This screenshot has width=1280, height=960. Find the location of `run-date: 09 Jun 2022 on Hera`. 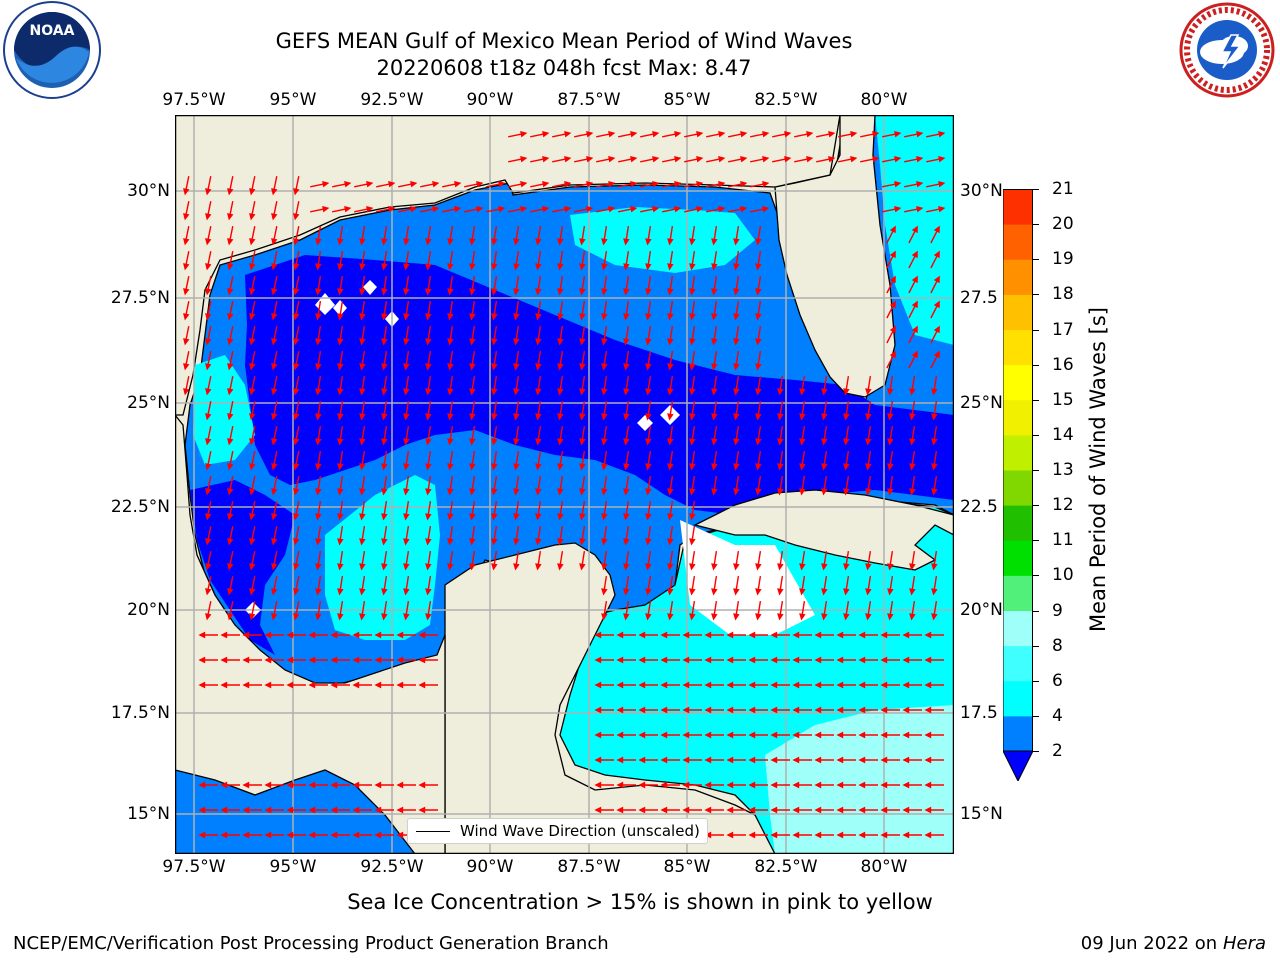

run-date: 09 Jun 2022 on Hera is located at coordinates (1173, 943).